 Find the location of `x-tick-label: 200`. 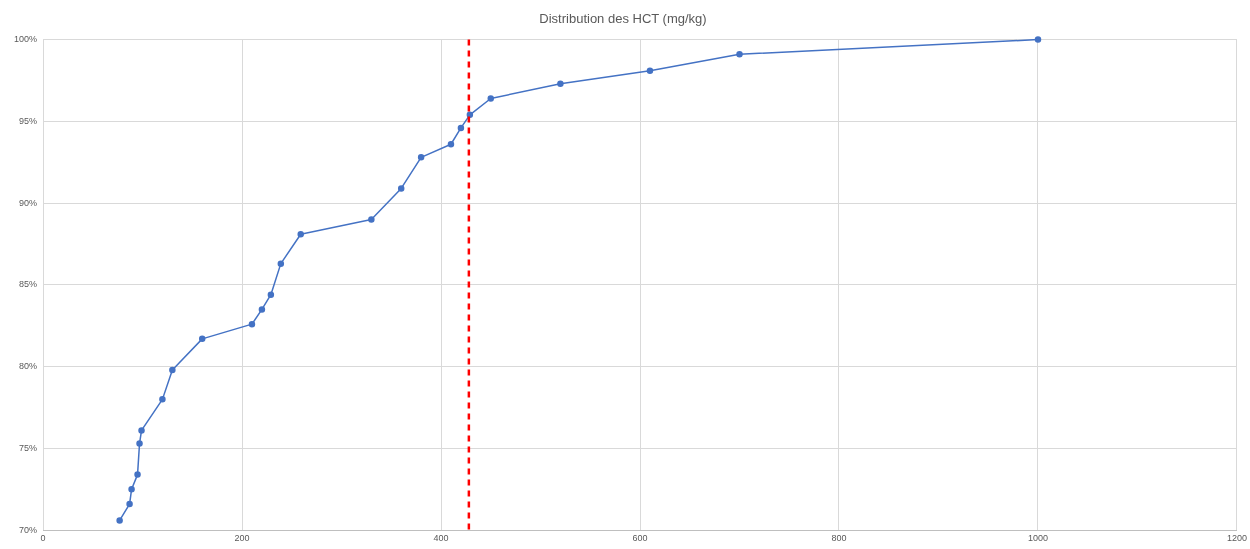

x-tick-label: 200 is located at coordinates (242, 538).